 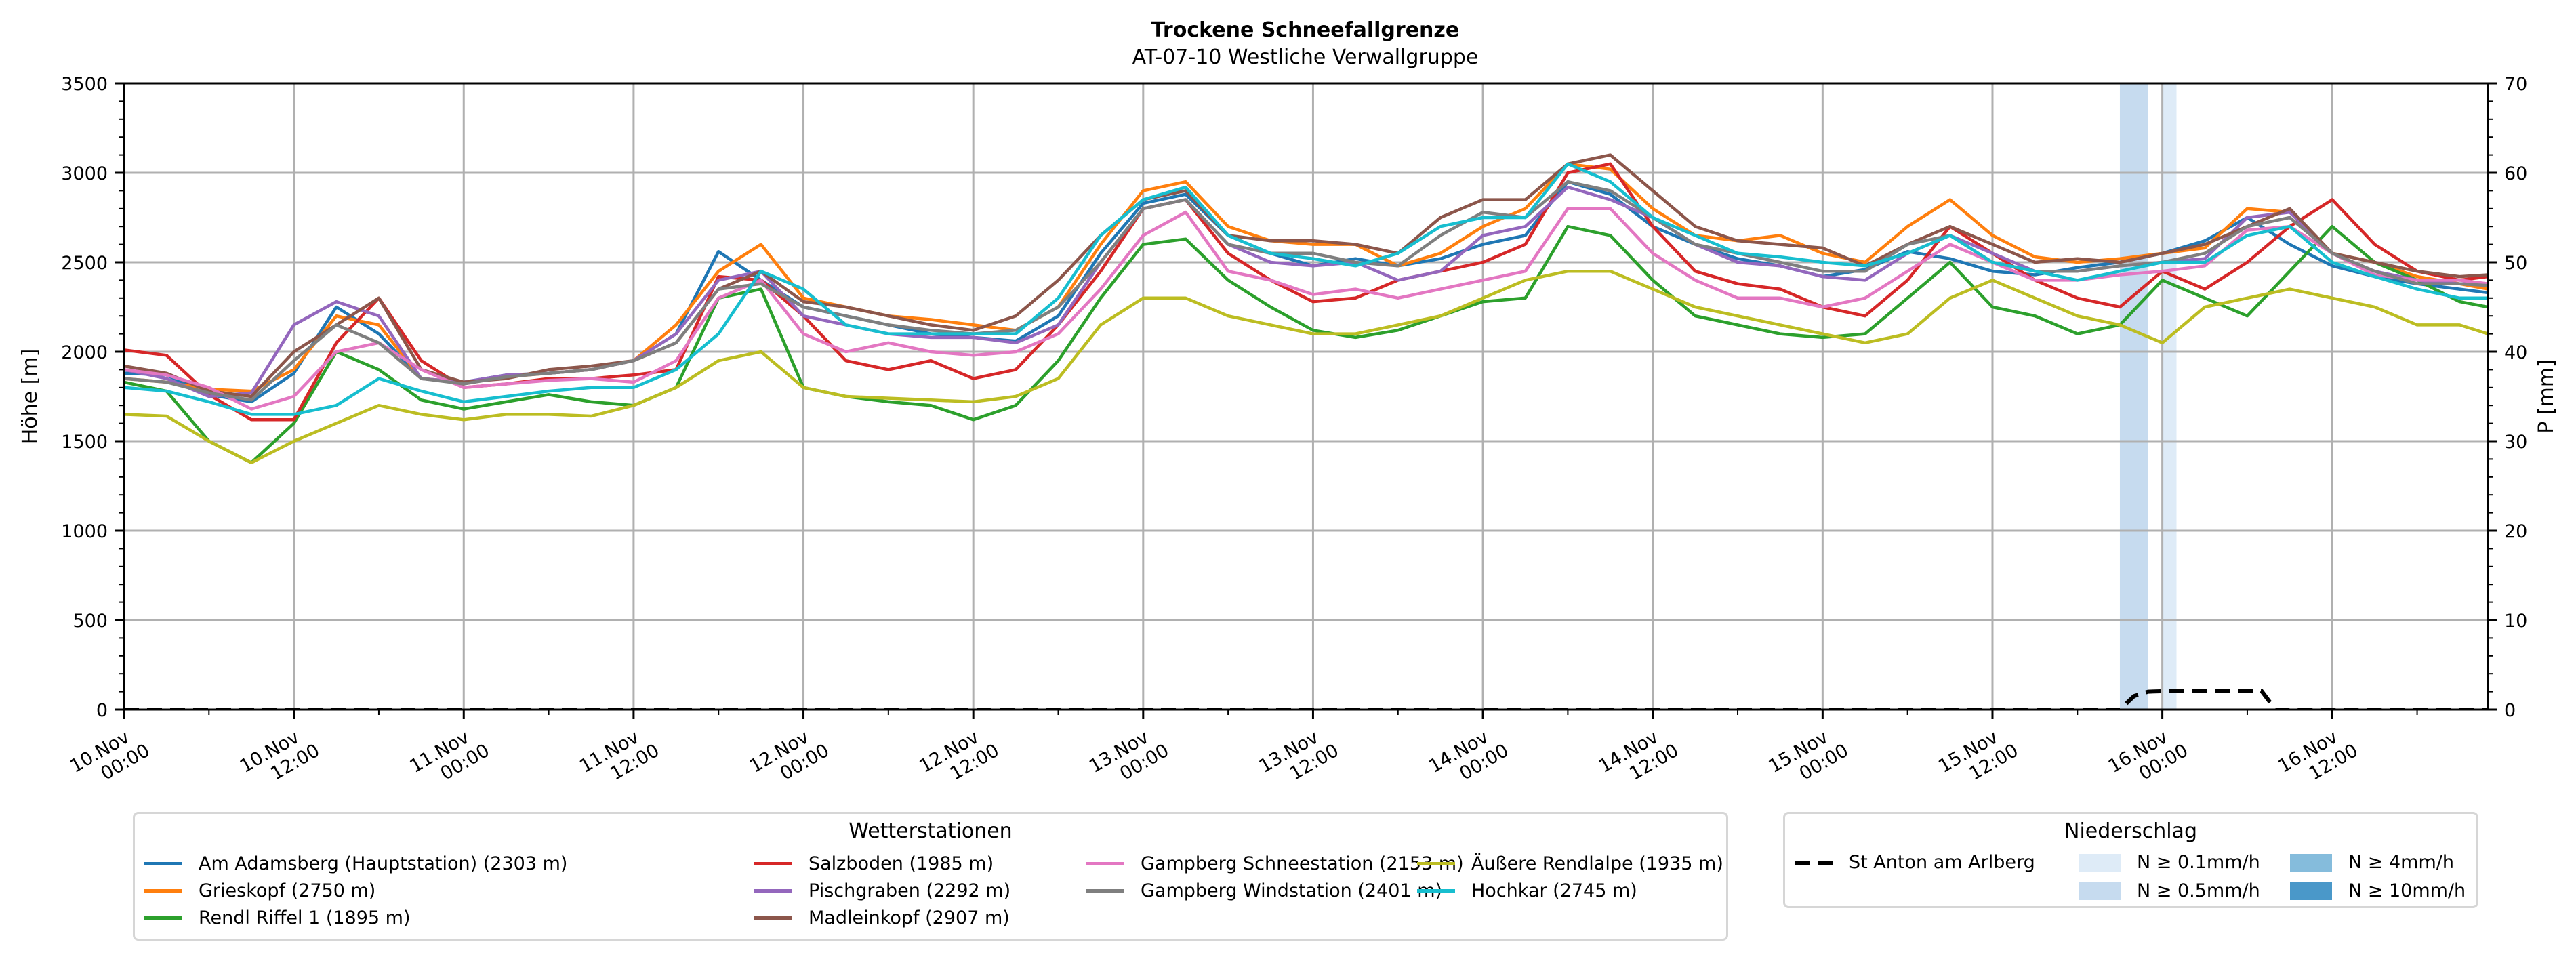 What do you see at coordinates (2407, 890) in the screenshot?
I see `legend-label: N ≥ 10mm/h` at bounding box center [2407, 890].